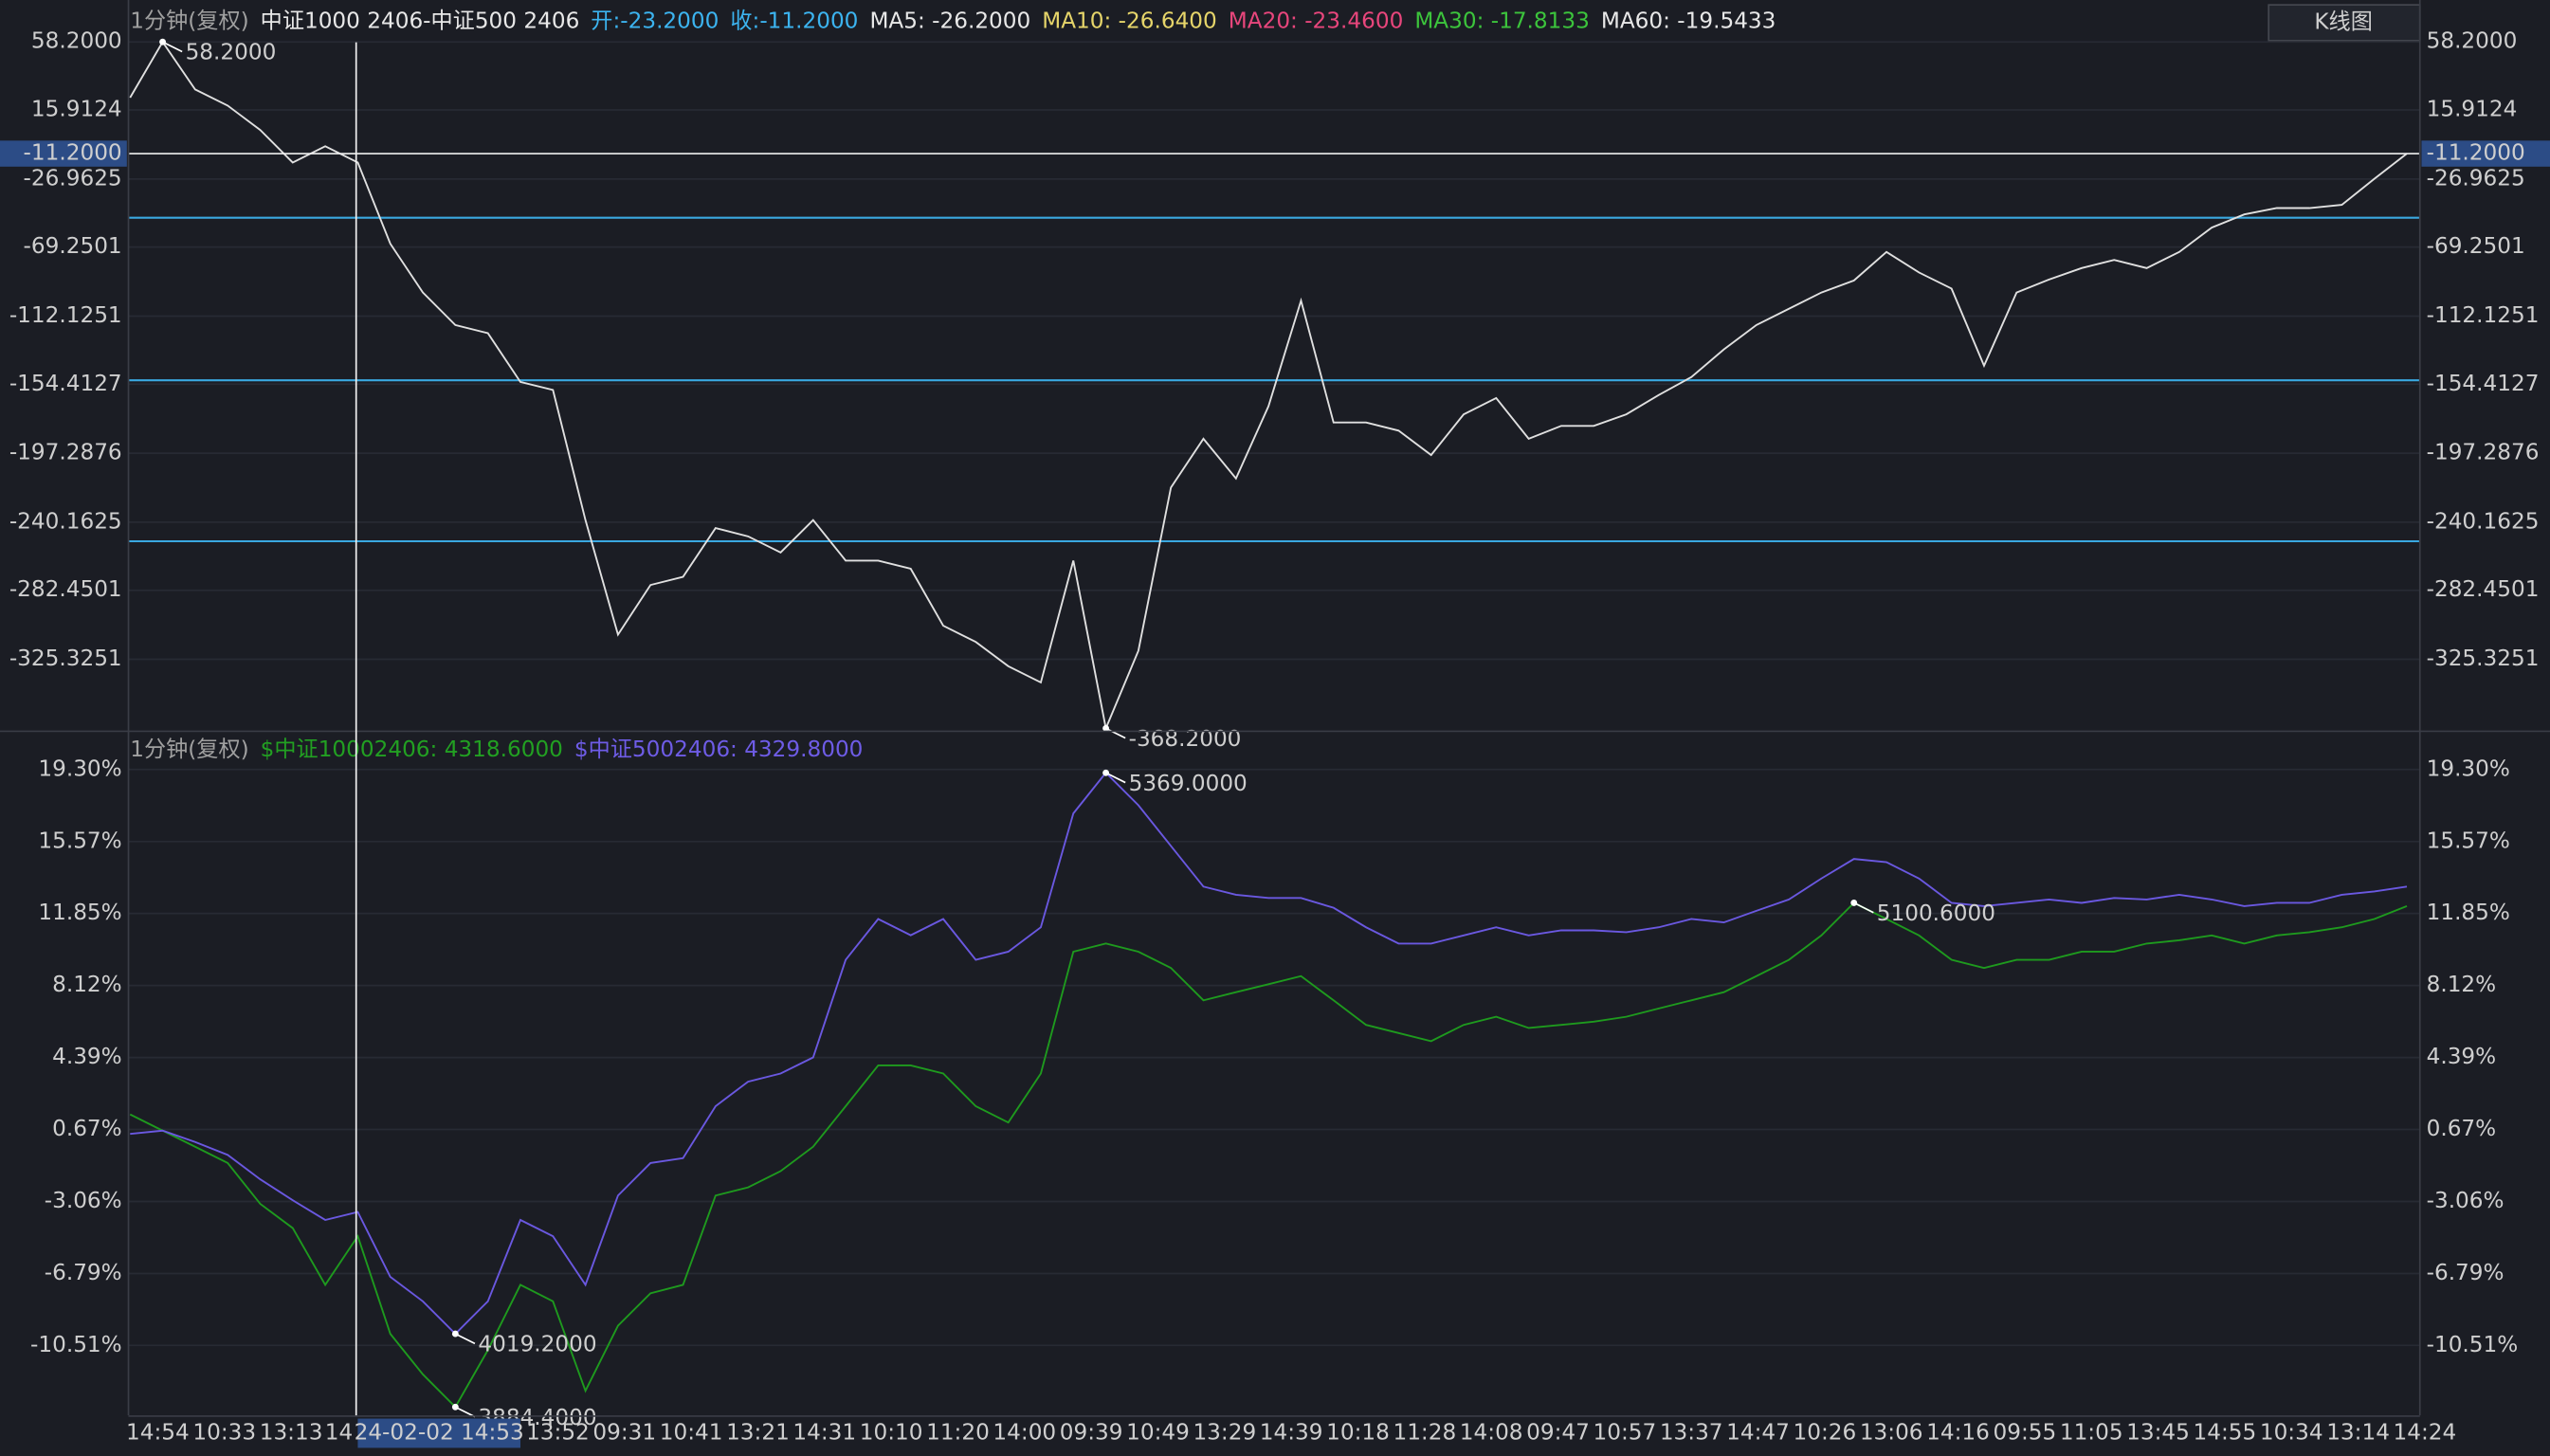  Describe the element at coordinates (65, 658) in the screenshot. I see `y-tick-label: -325.3251` at that location.